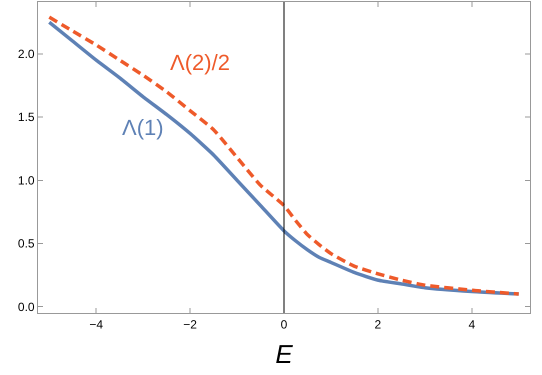 Image resolution: width=542 pixels, height=375 pixels. I want to click on x-axis-title: E, so click(284, 354).